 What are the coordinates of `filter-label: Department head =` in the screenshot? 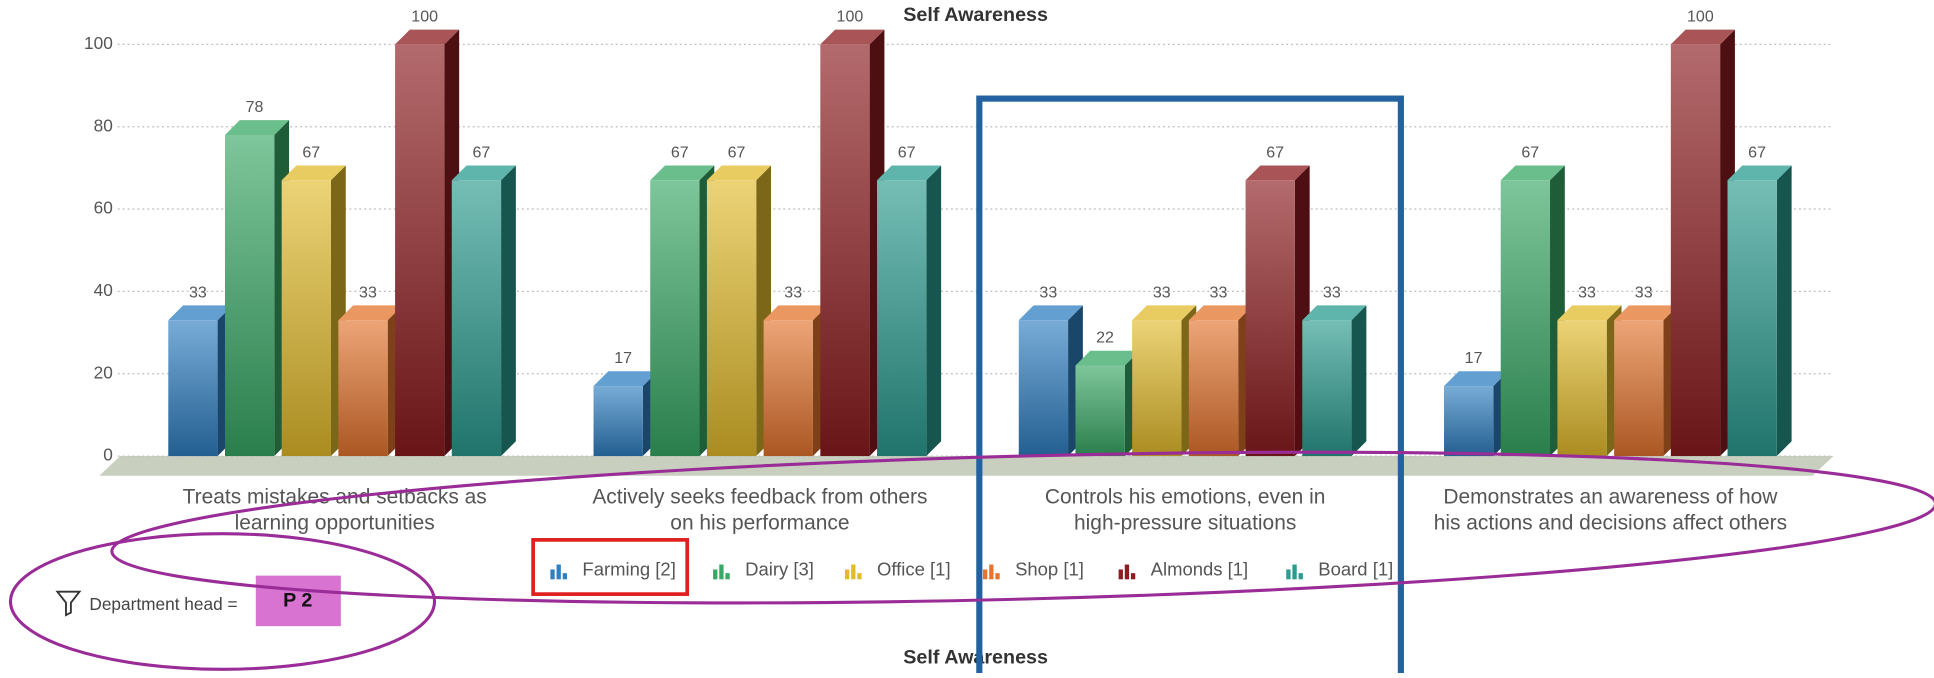 It's located at (163, 604).